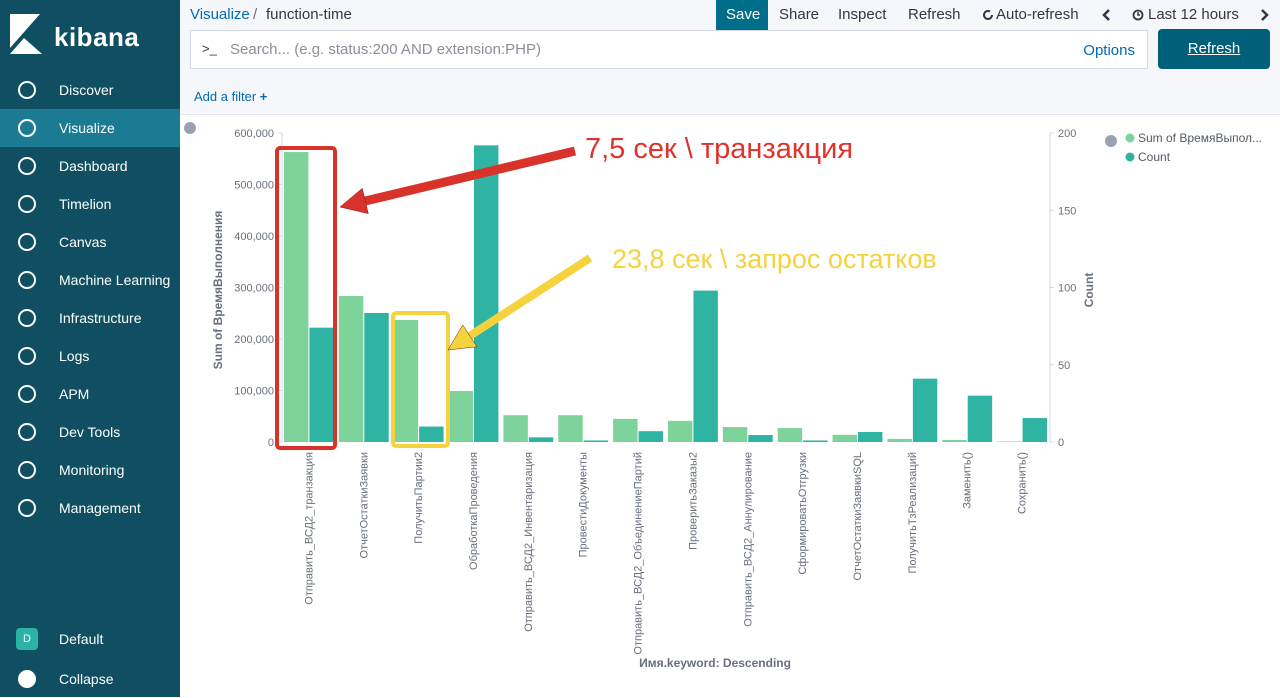 Image resolution: width=1280 pixels, height=698 pixels. I want to click on options: Options, so click(1109, 50).